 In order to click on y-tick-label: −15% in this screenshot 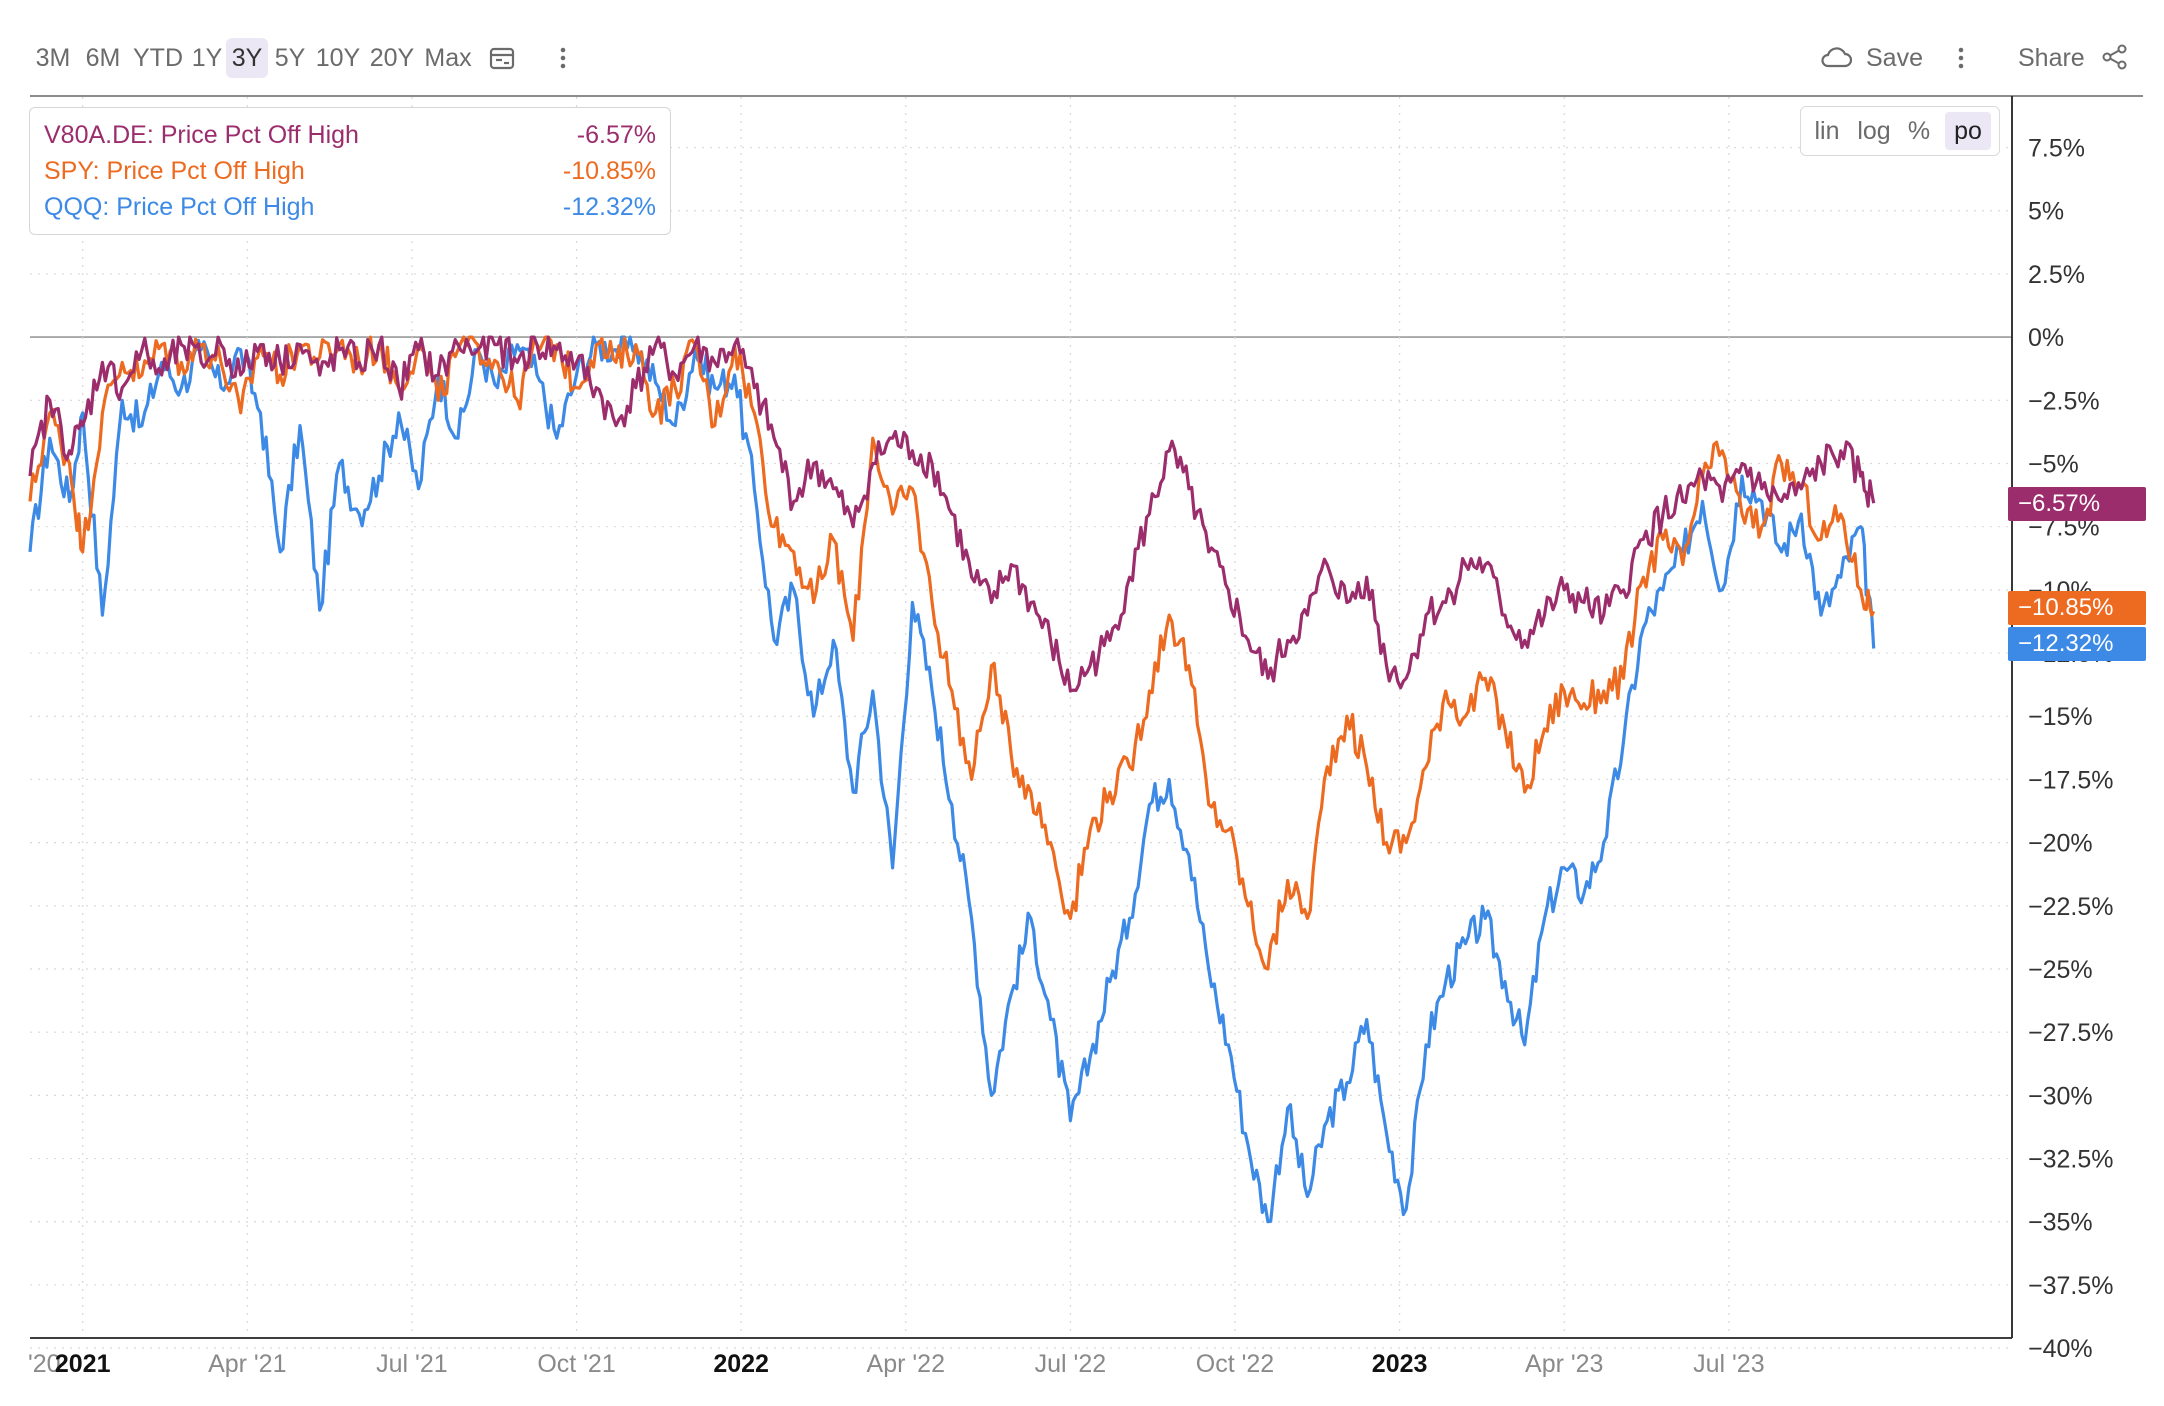, I will do `click(2060, 717)`.